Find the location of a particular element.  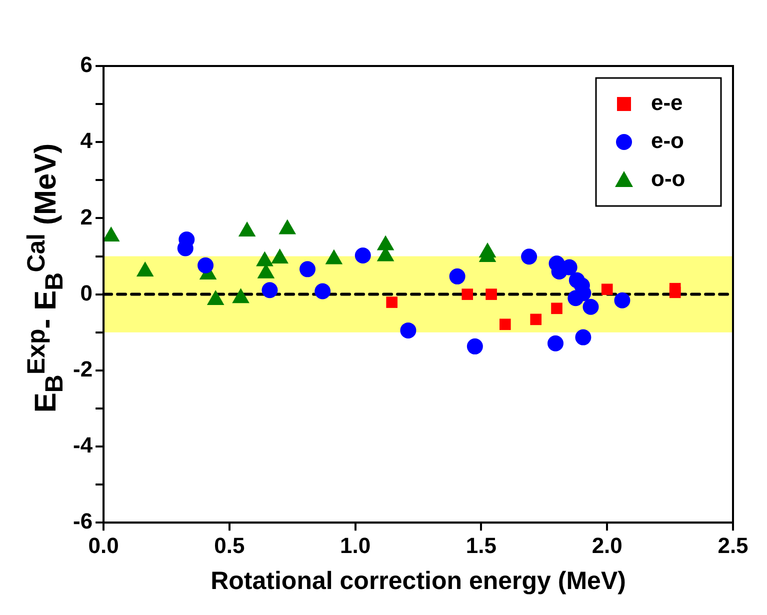

x-axis-title: Rotational correction energy (MeV) is located at coordinates (418, 580).